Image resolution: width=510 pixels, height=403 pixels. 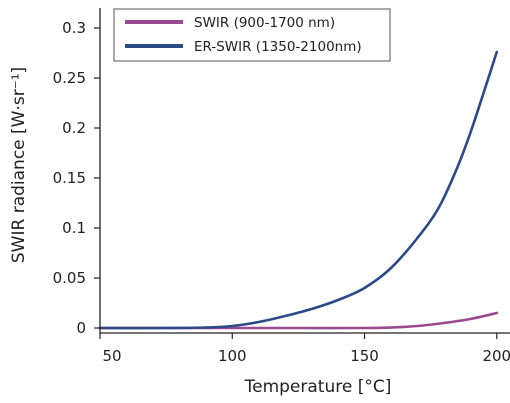 I want to click on y-tick-label: 0.25, so click(x=69, y=78).